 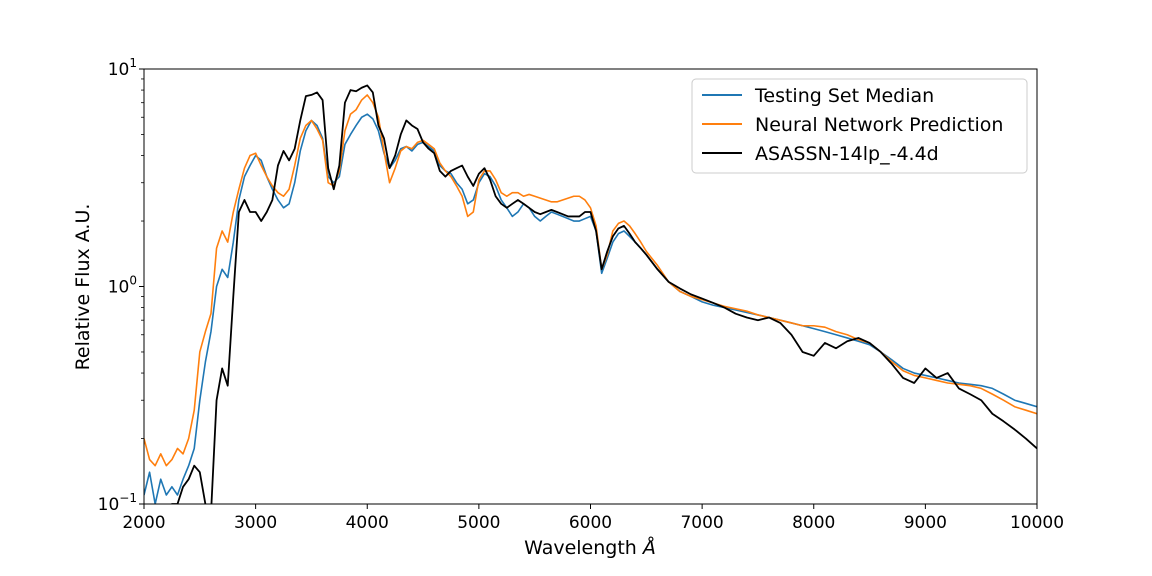 I want to click on x-tick-label: 2000, so click(x=143, y=523).